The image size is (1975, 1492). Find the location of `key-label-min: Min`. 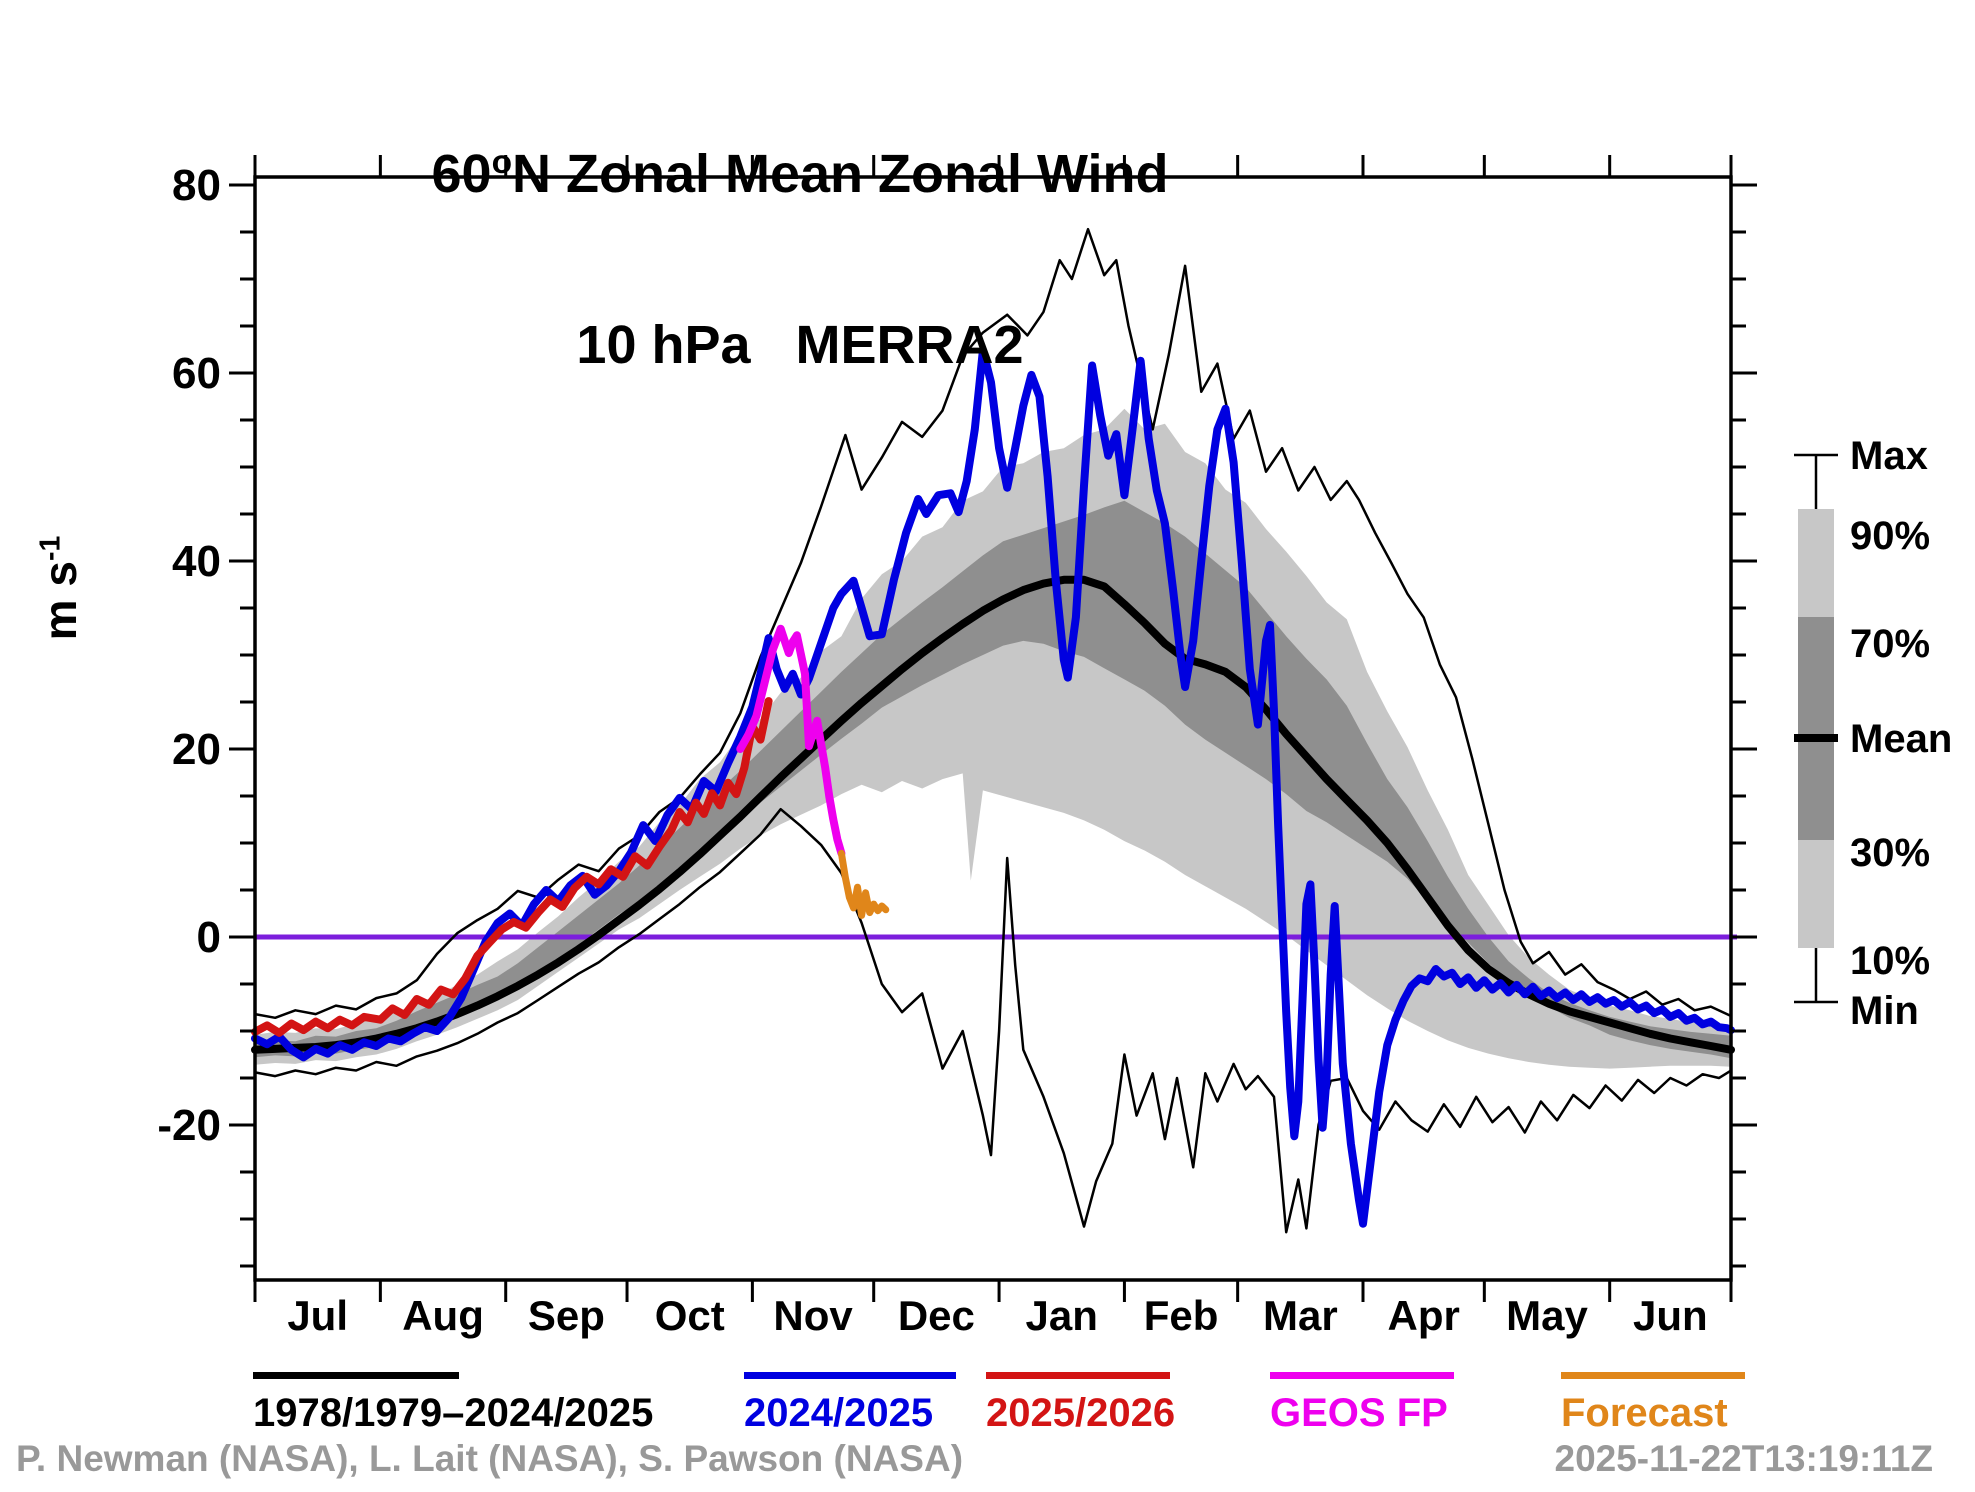

key-label-min: Min is located at coordinates (1884, 1011).